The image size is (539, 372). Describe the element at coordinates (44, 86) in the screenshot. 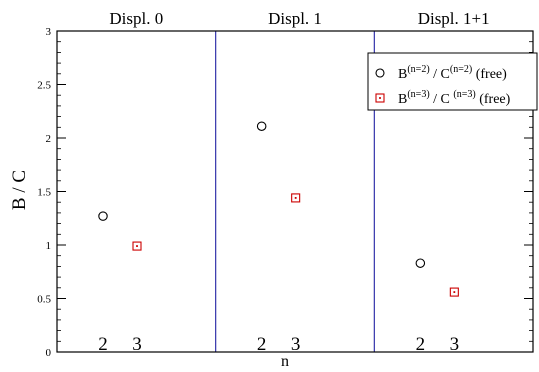

I see `y-tick-label: 2.5` at that location.